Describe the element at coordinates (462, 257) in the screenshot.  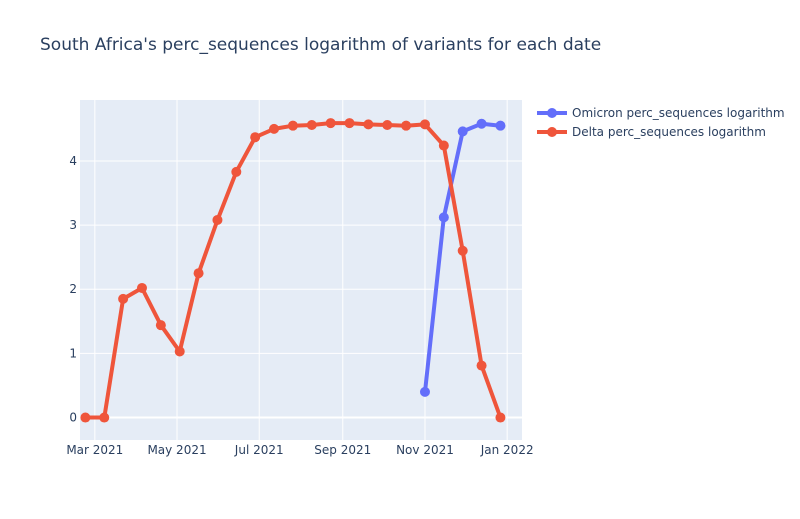
I see `series-omicron` at that location.